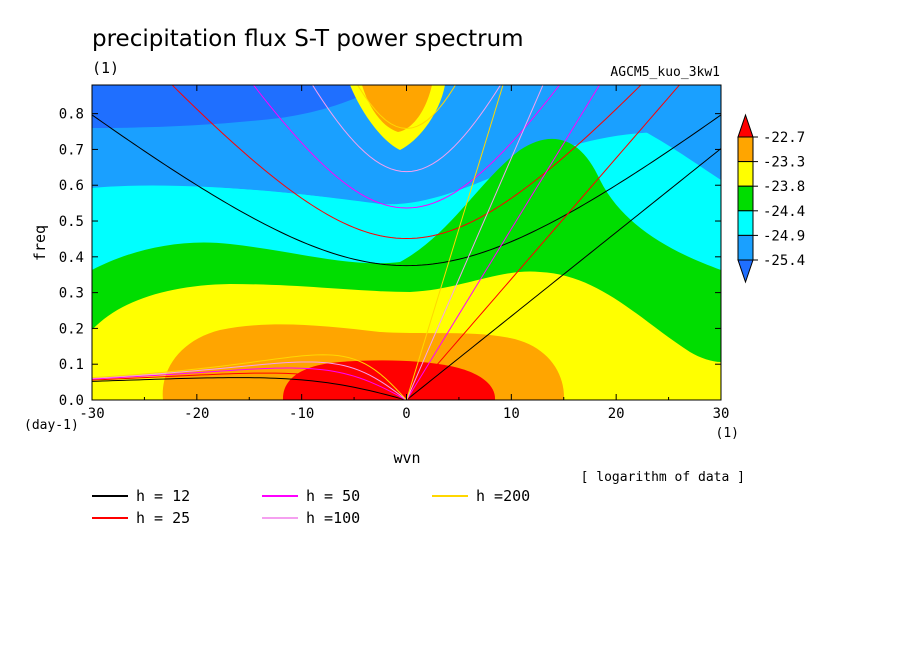 Image resolution: width=904 pixels, height=654 pixels. I want to click on y-tick-label: 0.7, so click(71, 150).